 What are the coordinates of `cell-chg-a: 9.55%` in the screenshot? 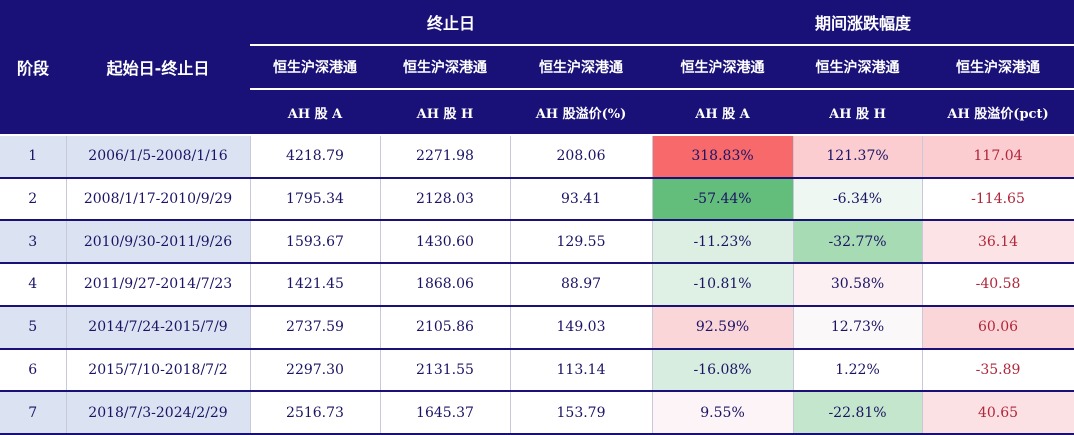 It's located at (723, 412).